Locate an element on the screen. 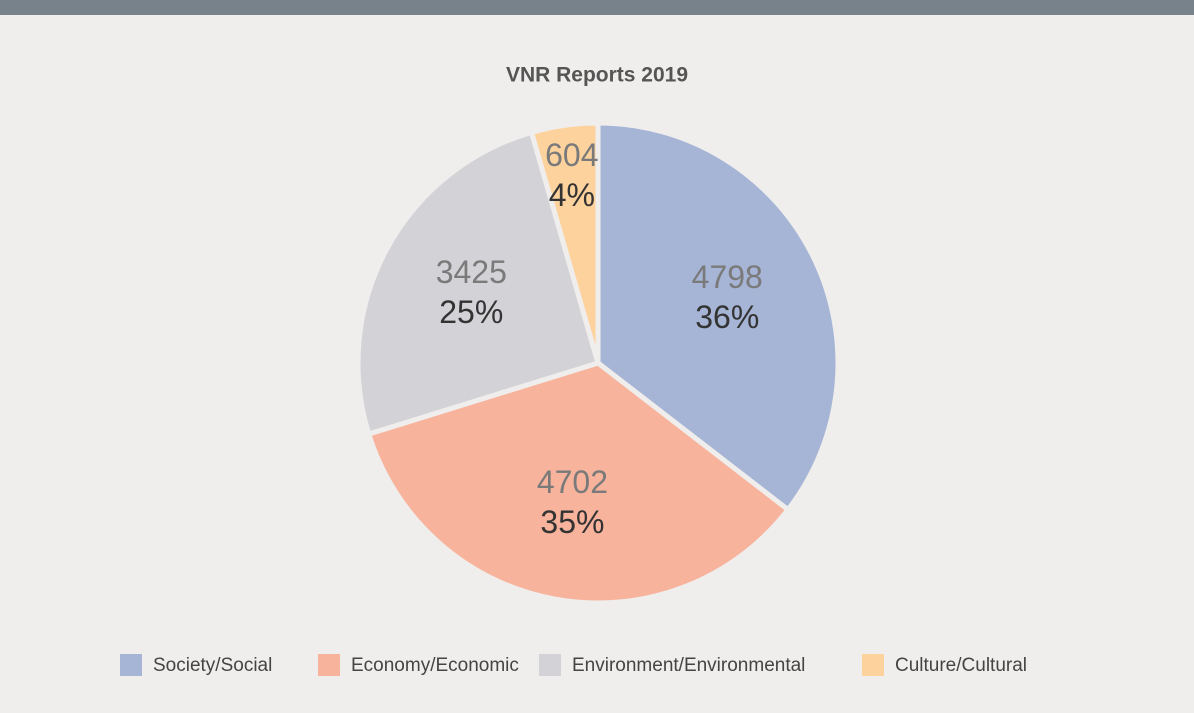 The image size is (1194, 713). percent-label: 25% is located at coordinates (471, 312).